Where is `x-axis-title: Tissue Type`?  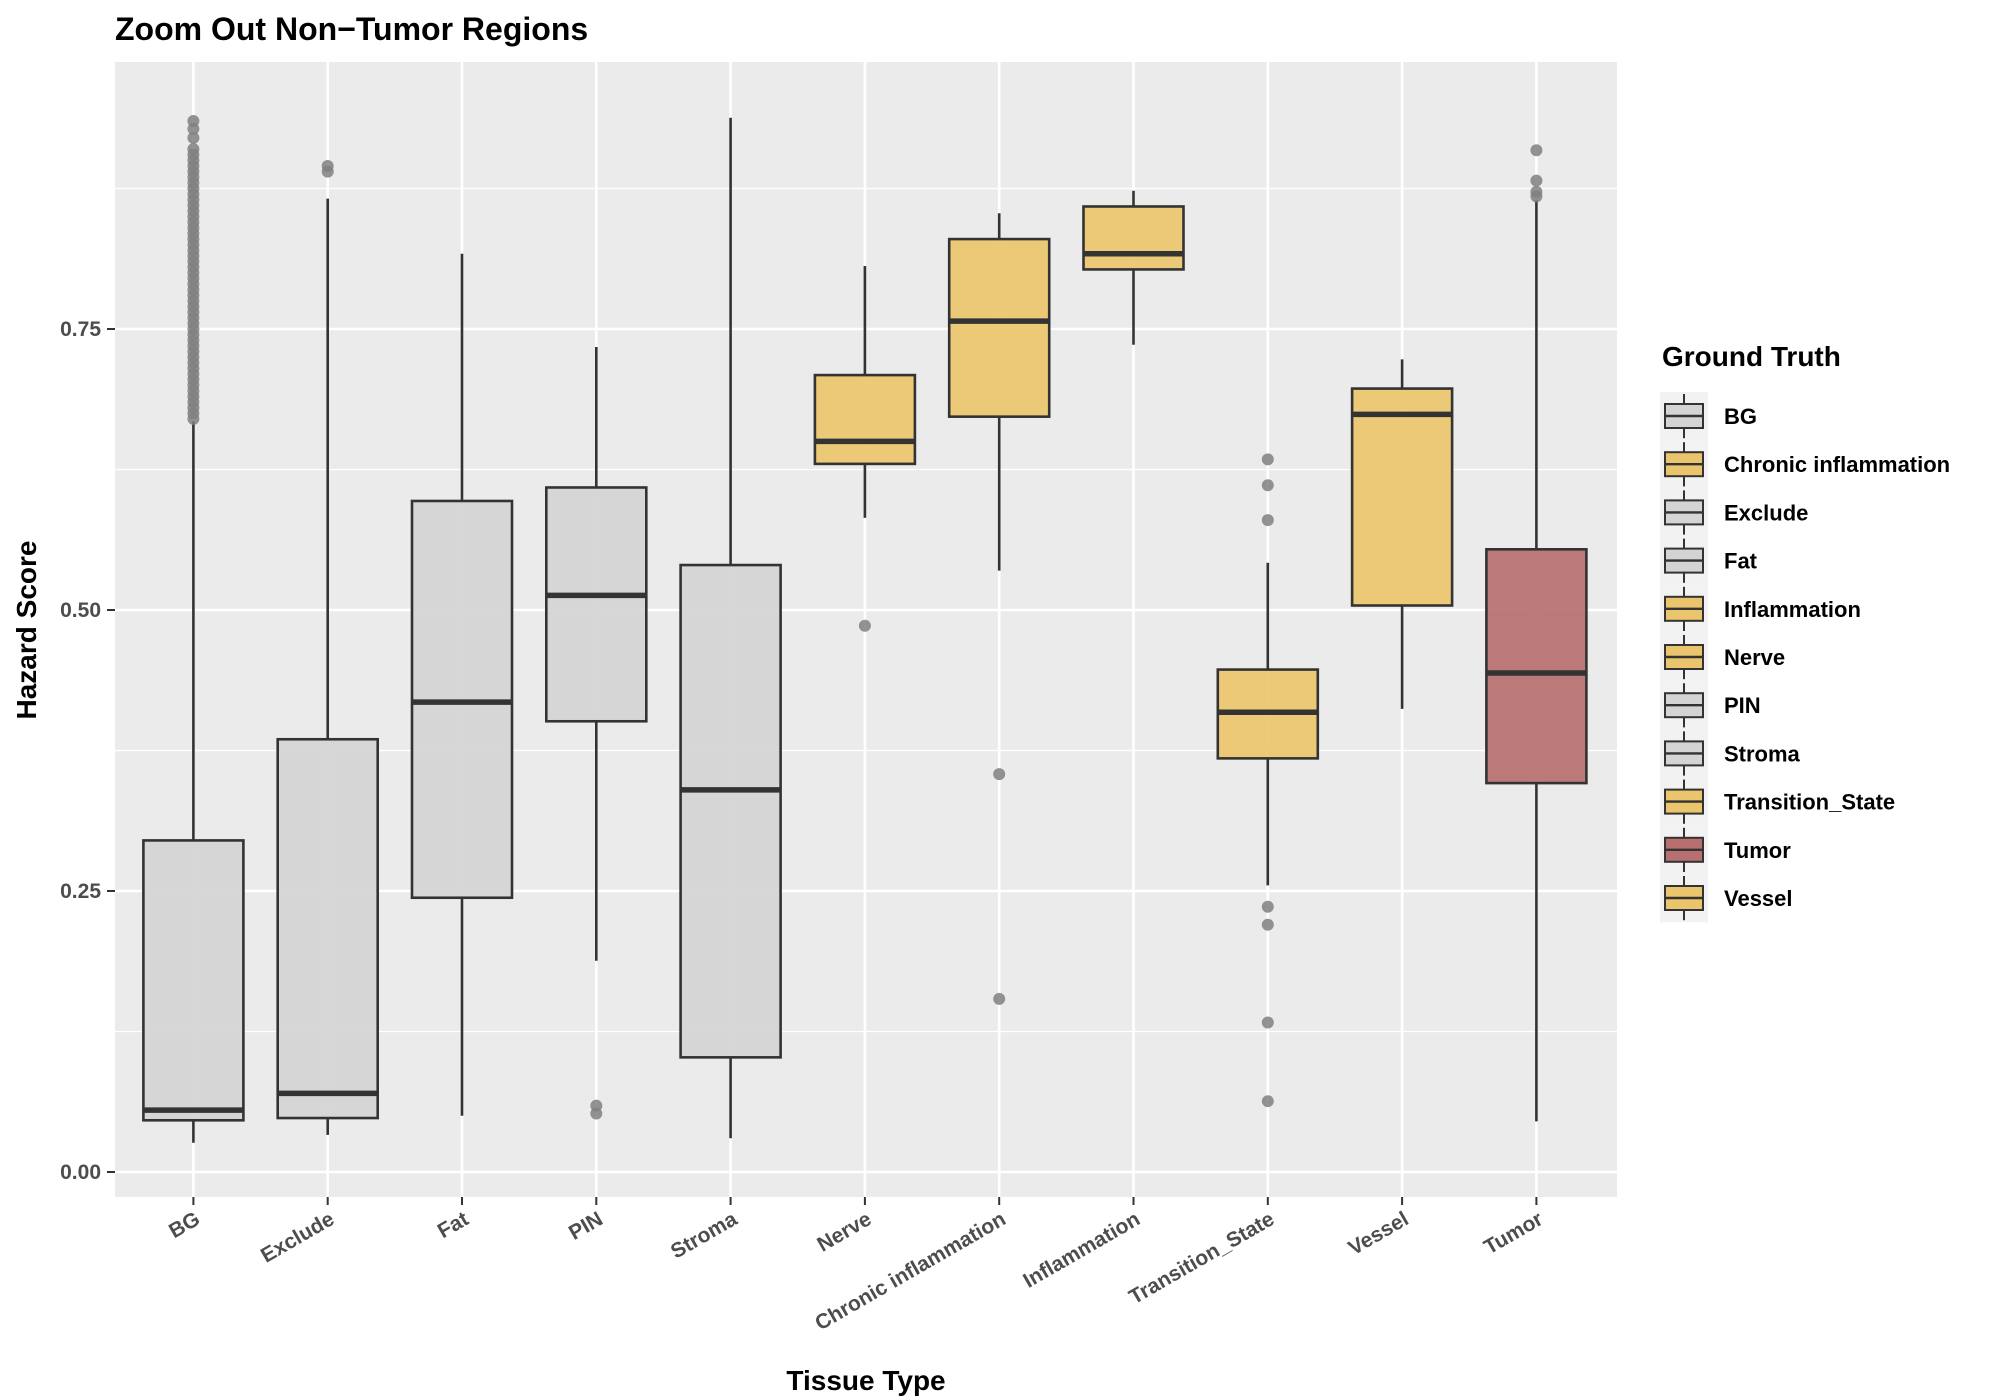 x-axis-title: Tissue Type is located at coordinates (865, 1380).